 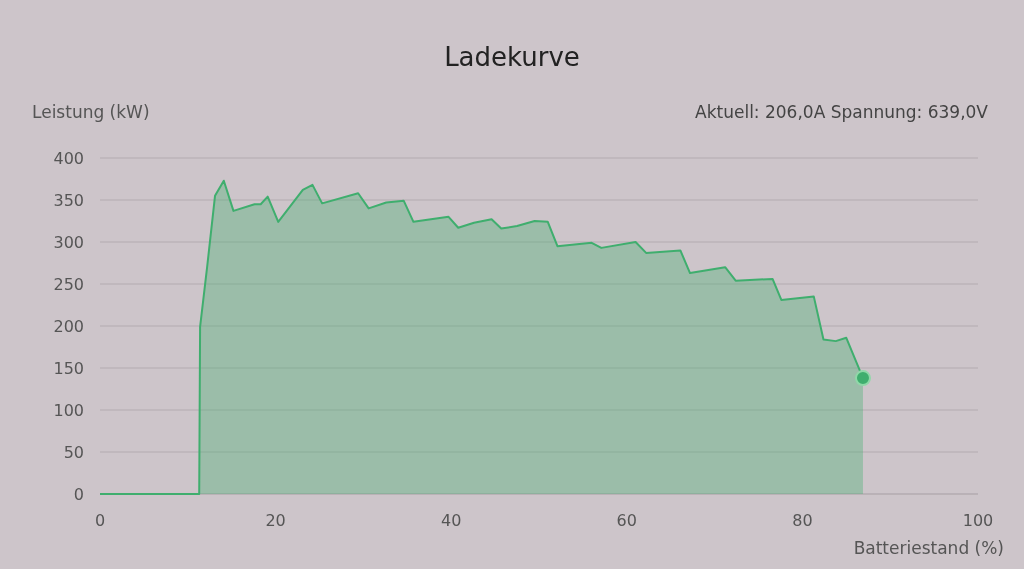 I want to click on y-tick-label: 350, so click(x=68, y=200).